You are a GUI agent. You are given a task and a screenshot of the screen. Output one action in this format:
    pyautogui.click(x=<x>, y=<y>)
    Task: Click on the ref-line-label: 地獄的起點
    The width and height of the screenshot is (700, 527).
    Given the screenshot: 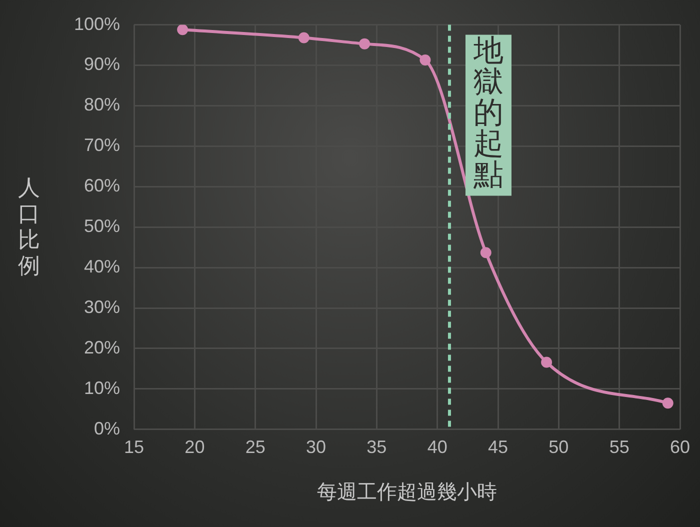 What is the action you would take?
    pyautogui.click(x=488, y=113)
    